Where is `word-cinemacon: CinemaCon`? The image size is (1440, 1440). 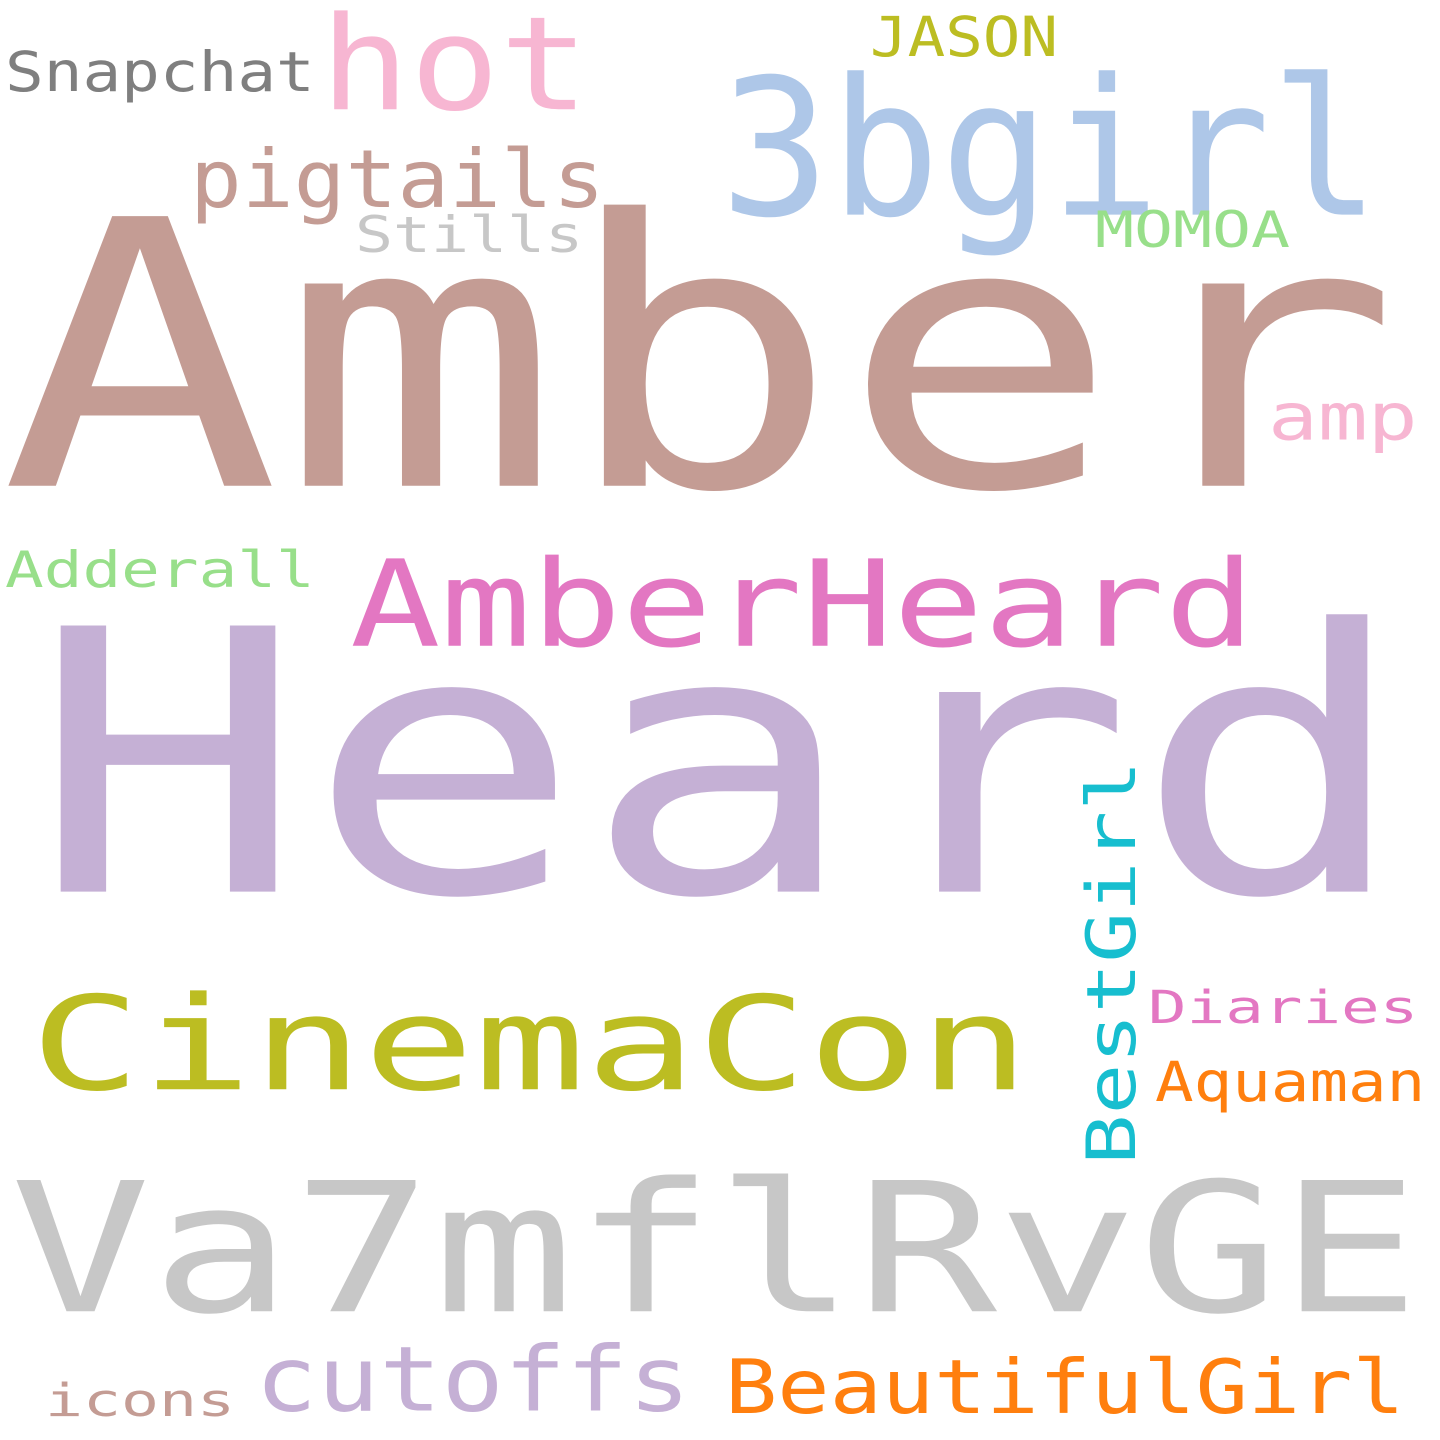 word-cinemacon: CinemaCon is located at coordinates (530, 1044).